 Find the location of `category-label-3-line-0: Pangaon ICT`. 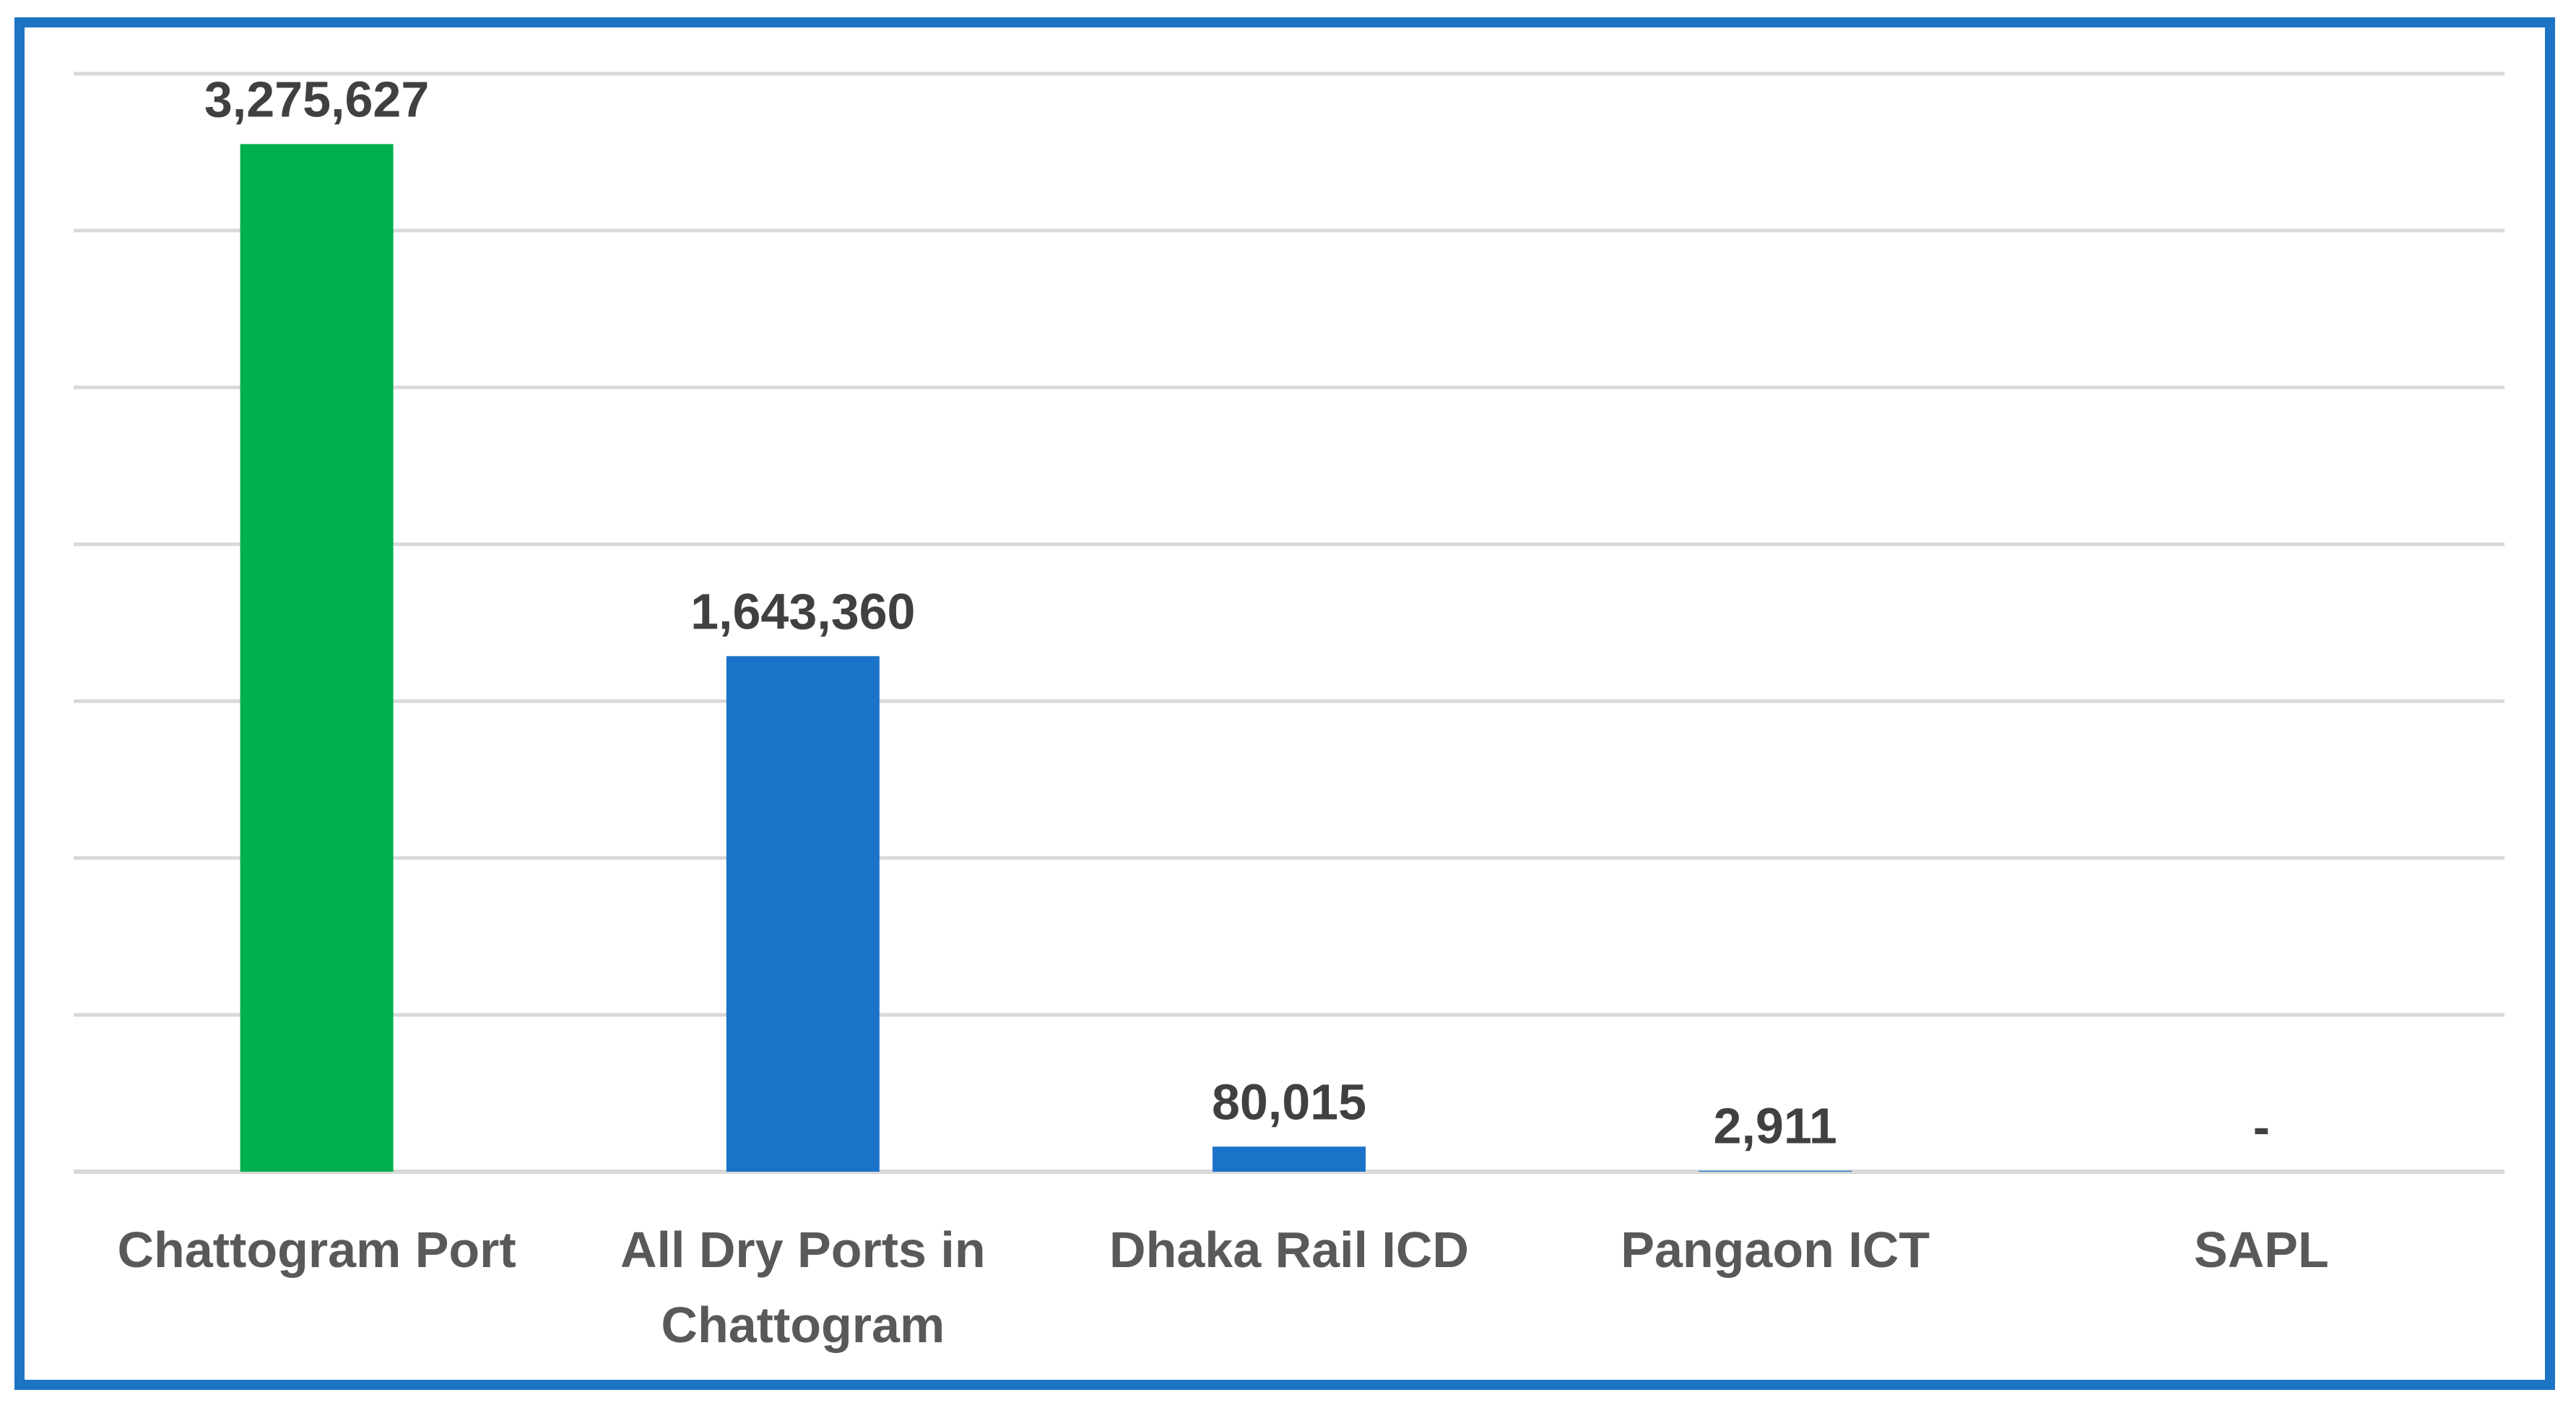

category-label-3-line-0: Pangaon ICT is located at coordinates (1775, 1250).